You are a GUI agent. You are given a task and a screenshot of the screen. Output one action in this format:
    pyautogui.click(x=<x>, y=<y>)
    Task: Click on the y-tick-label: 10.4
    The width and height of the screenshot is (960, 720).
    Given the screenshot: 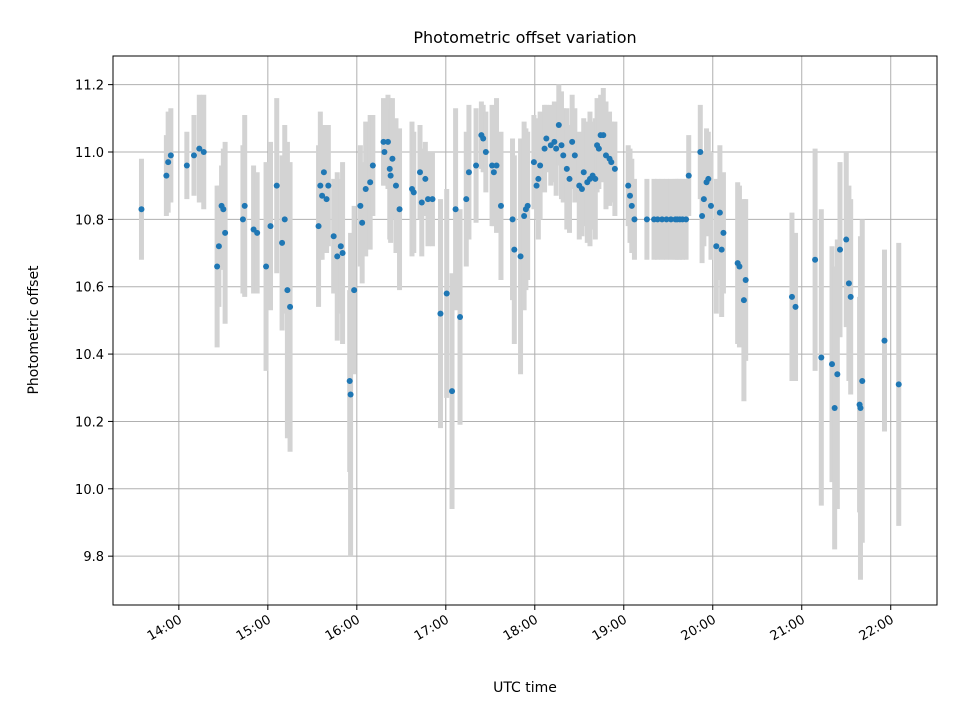 What is the action you would take?
    pyautogui.click(x=89, y=355)
    